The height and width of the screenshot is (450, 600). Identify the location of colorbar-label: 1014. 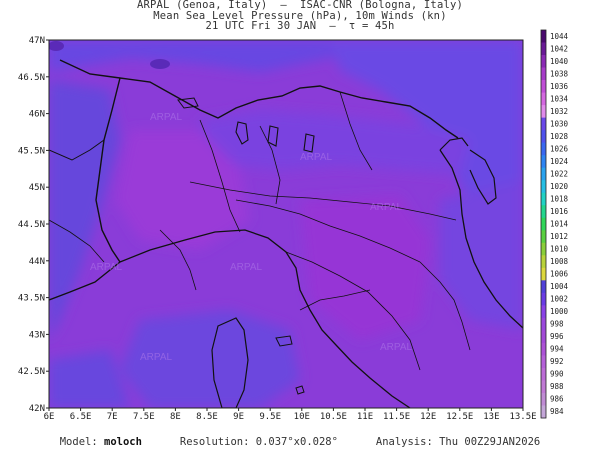
(559, 224).